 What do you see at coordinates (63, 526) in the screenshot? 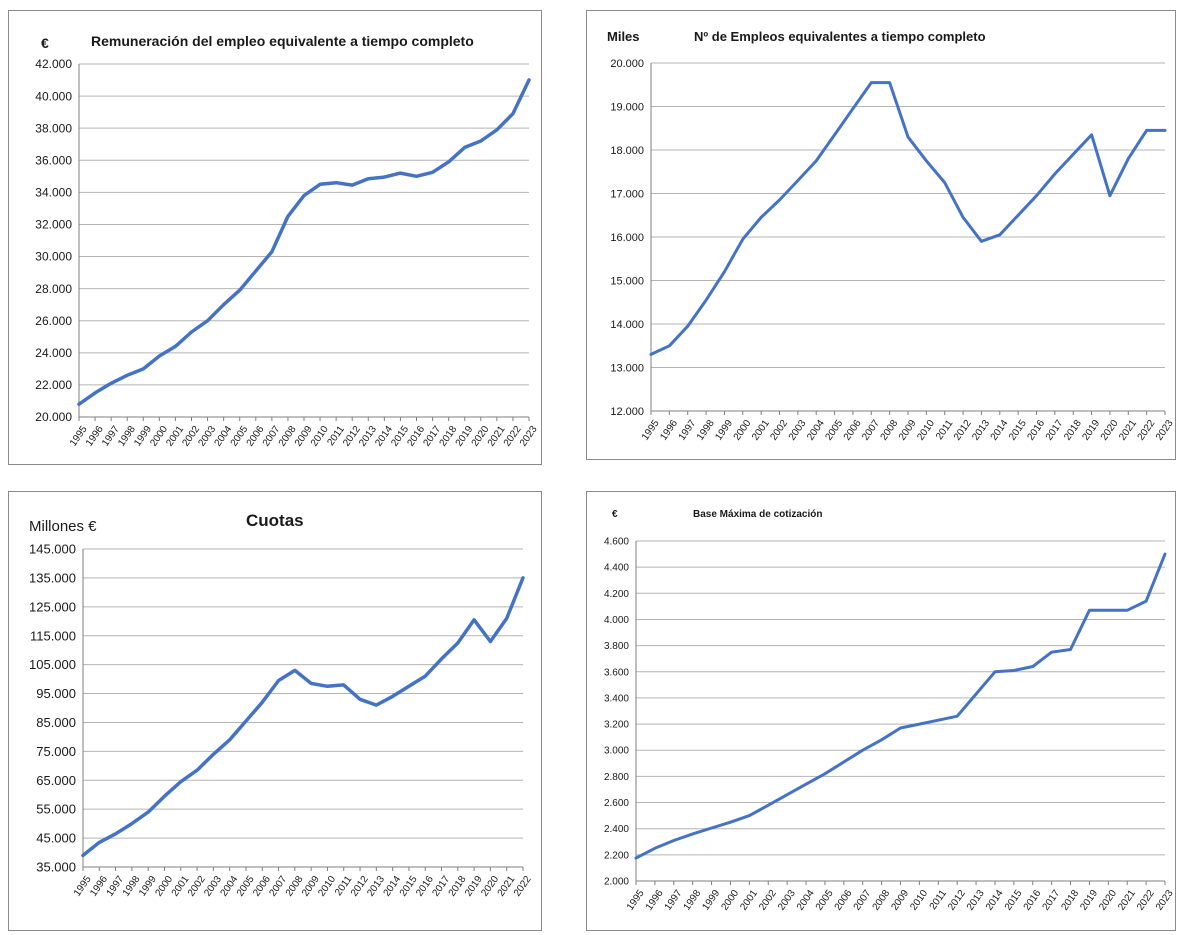
I see `y-unit-label: Millones €` at bounding box center [63, 526].